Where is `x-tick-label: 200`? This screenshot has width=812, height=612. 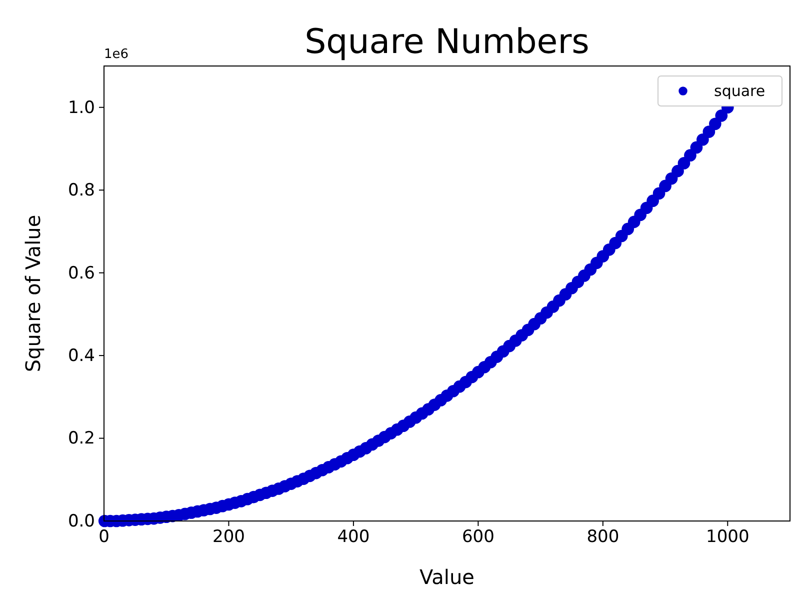 x-tick-label: 200 is located at coordinates (228, 537).